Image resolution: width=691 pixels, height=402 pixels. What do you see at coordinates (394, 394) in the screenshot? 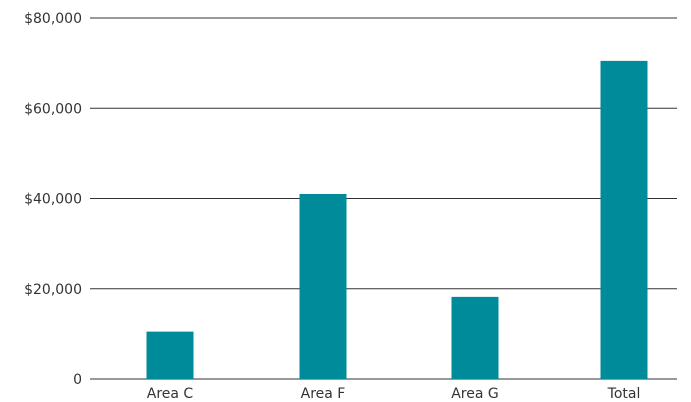
I see `x-axis-category-labels: Area C Area F Area G Total` at bounding box center [394, 394].